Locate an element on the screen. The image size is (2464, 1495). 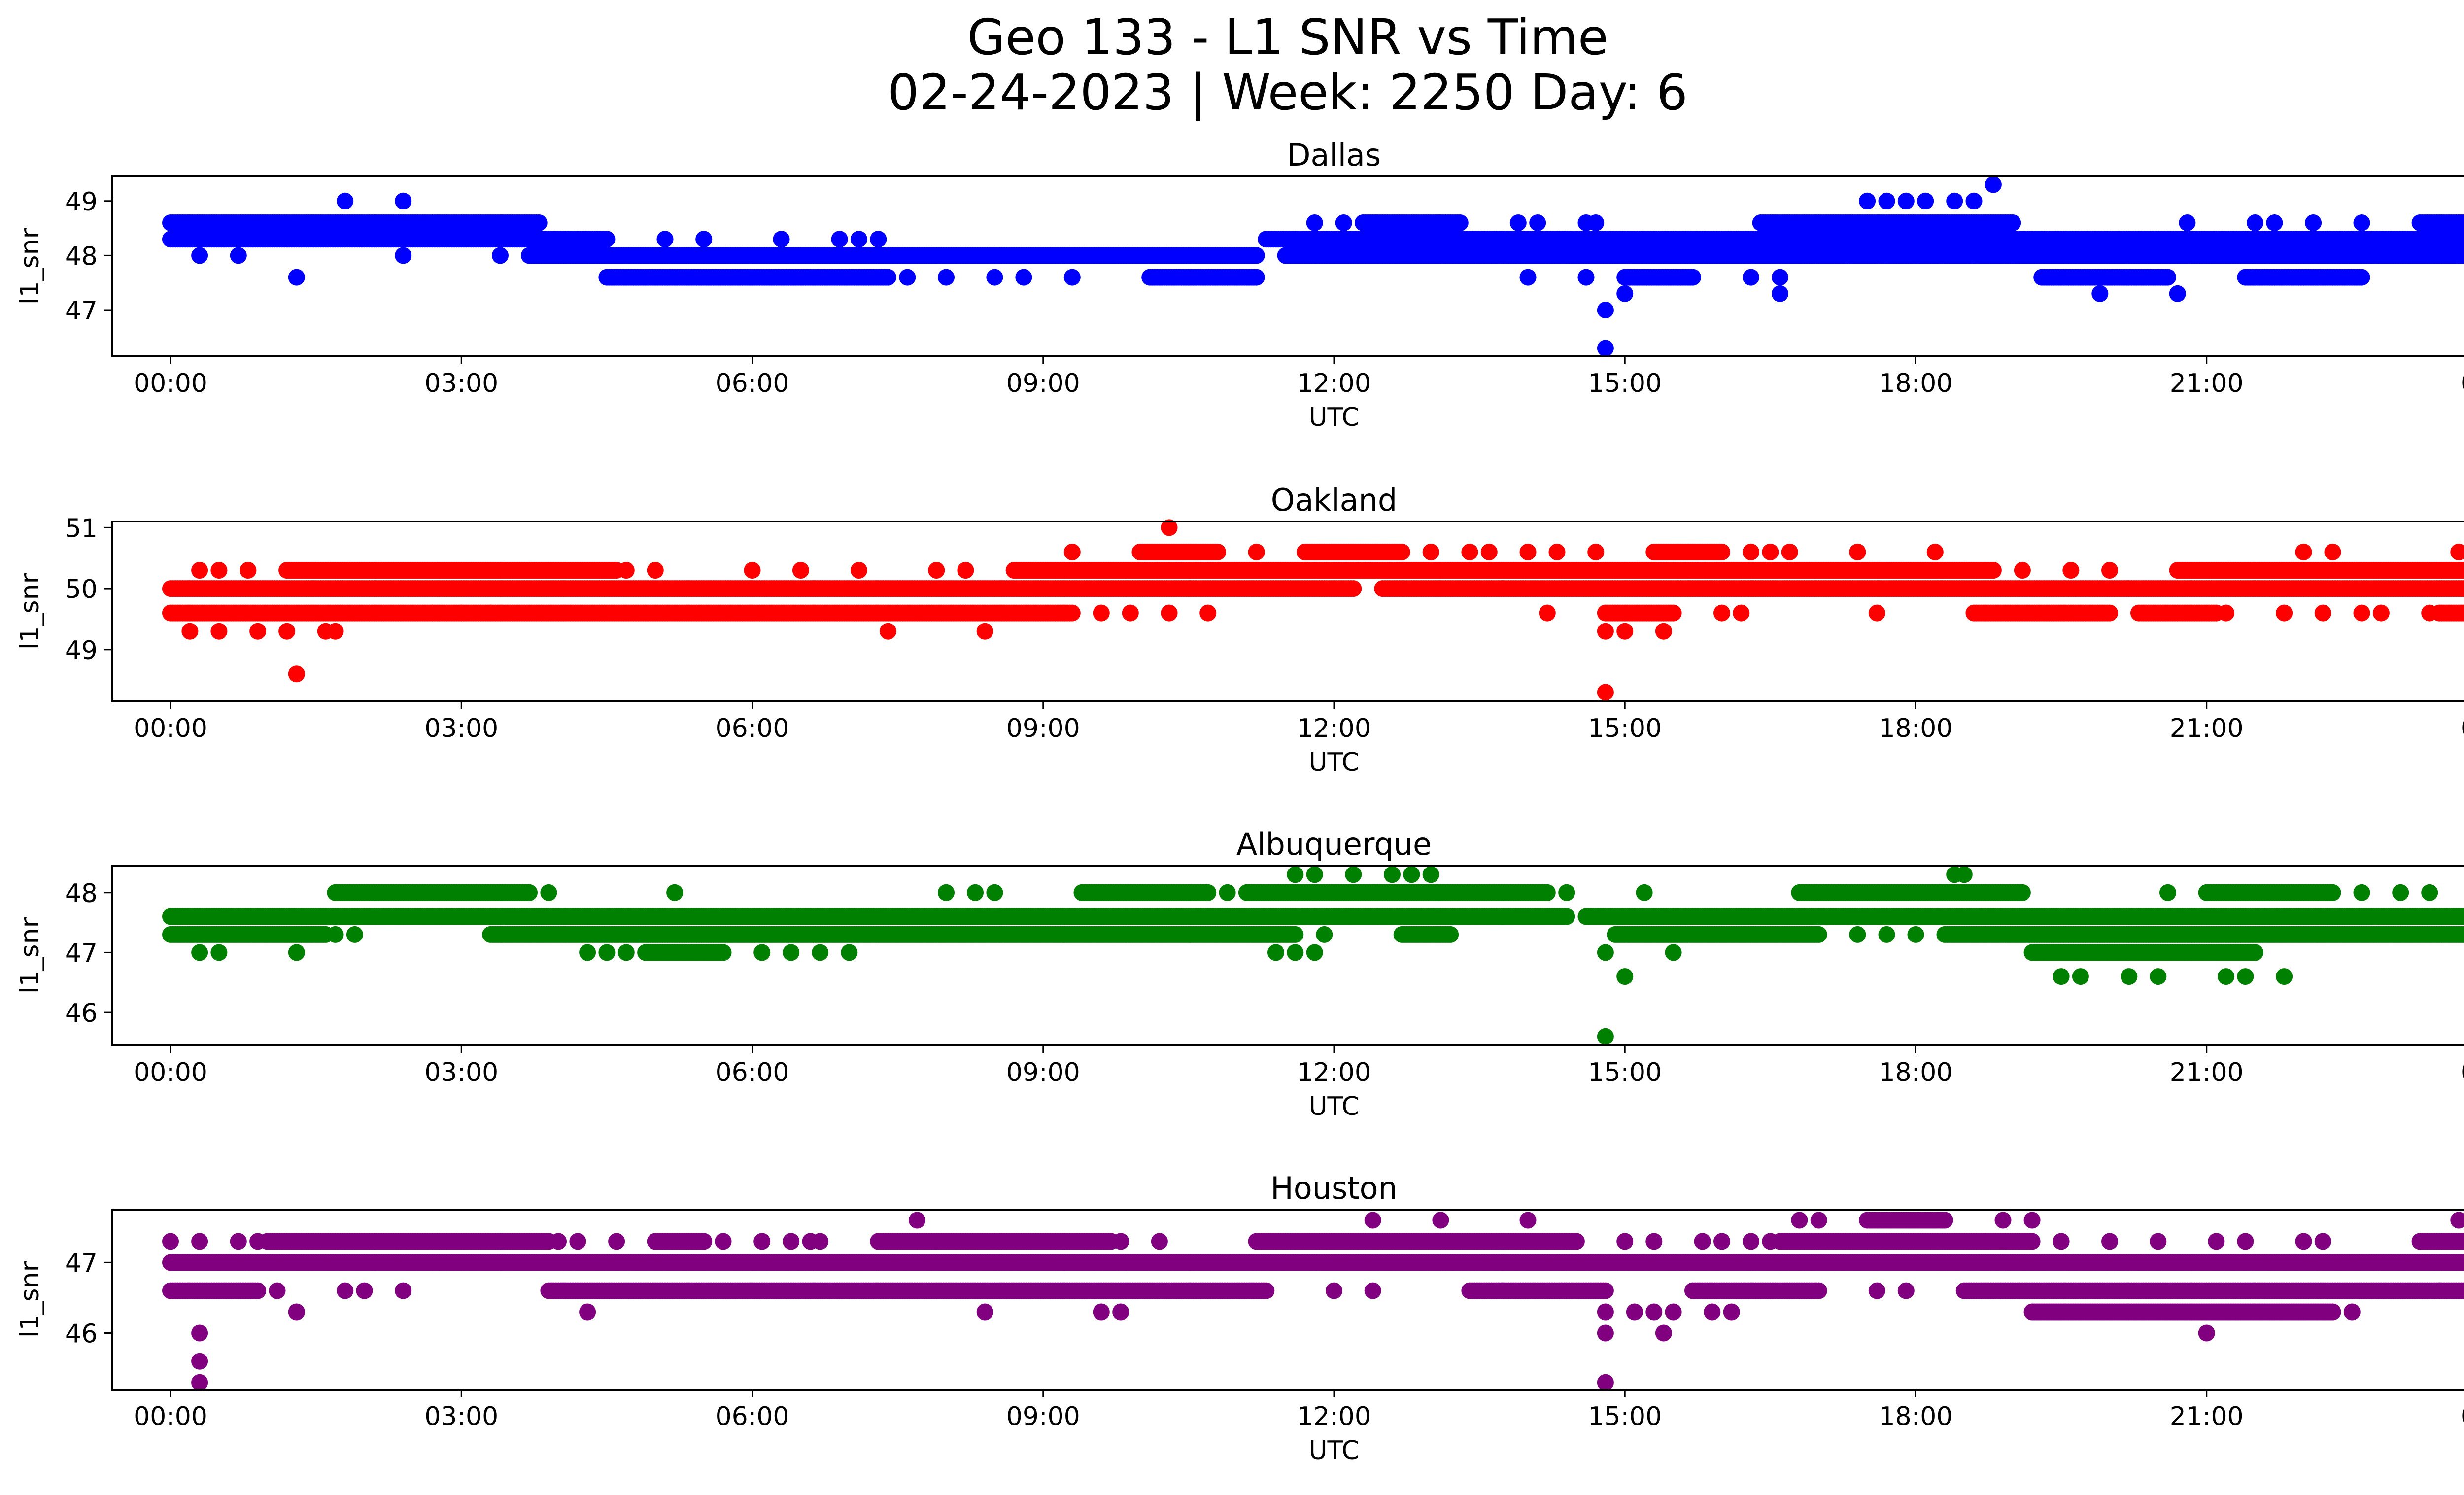
figure-title-line2: 02-24-2023 | Week: 2250 Day: 6 is located at coordinates (1287, 92).